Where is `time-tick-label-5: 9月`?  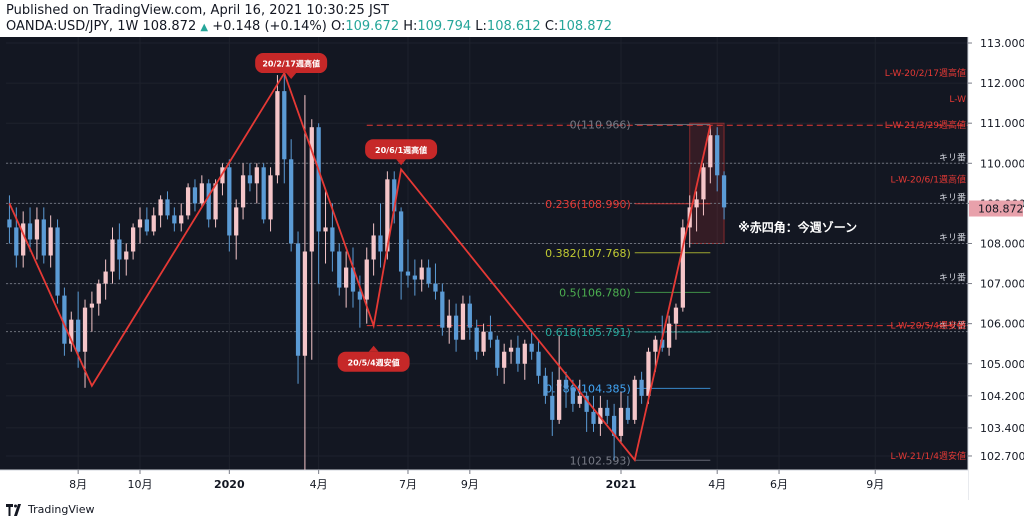 time-tick-label-5: 9月 is located at coordinates (470, 484).